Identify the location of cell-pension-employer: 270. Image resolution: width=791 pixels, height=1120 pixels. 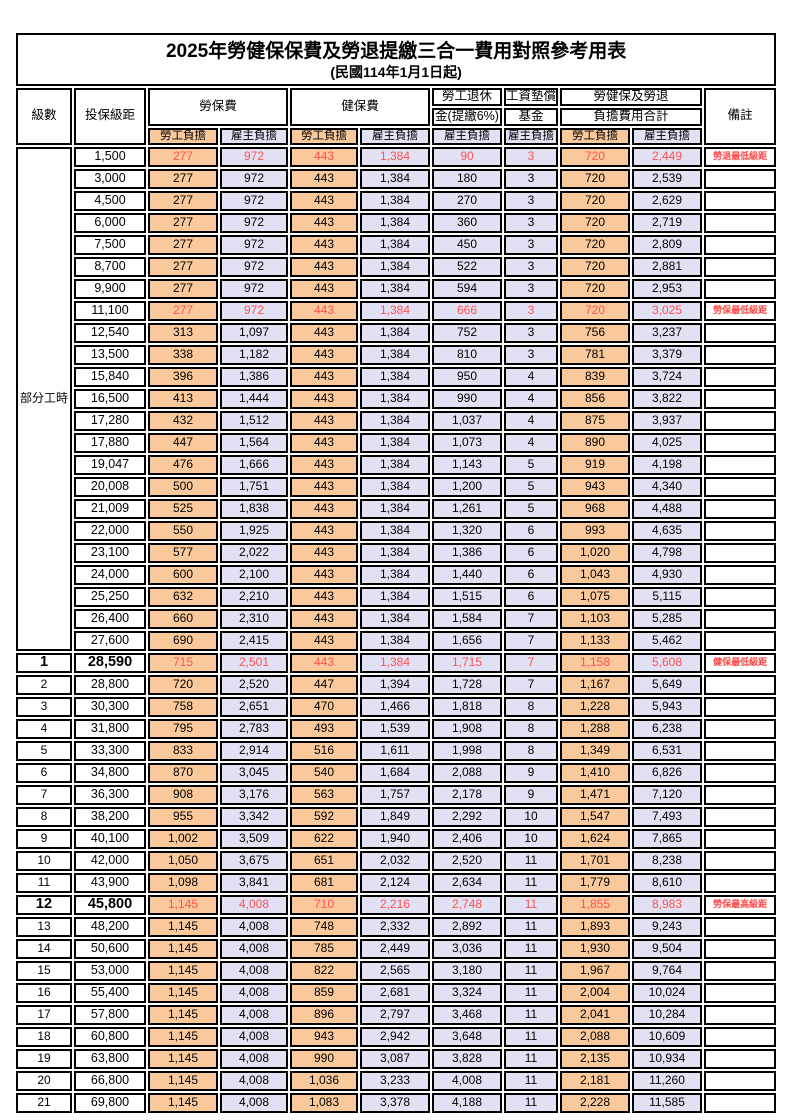
(467, 200).